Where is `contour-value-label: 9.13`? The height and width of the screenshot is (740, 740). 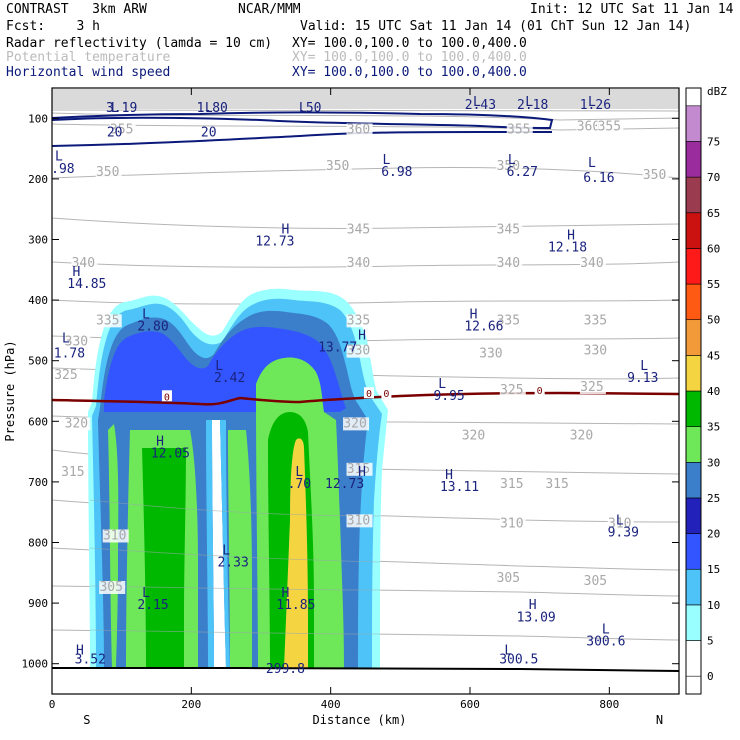 contour-value-label: 9.13 is located at coordinates (642, 378).